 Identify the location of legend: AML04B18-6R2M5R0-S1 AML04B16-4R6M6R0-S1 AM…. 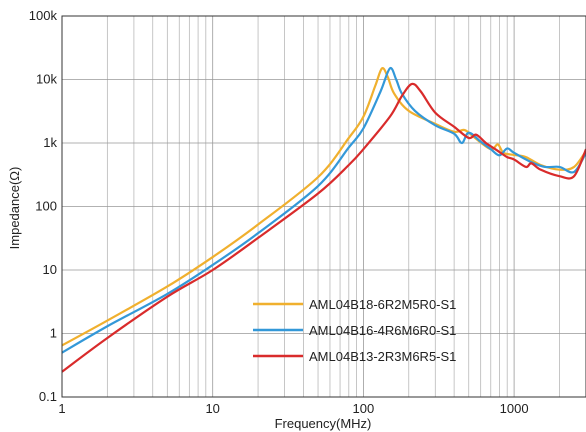
(354, 330).